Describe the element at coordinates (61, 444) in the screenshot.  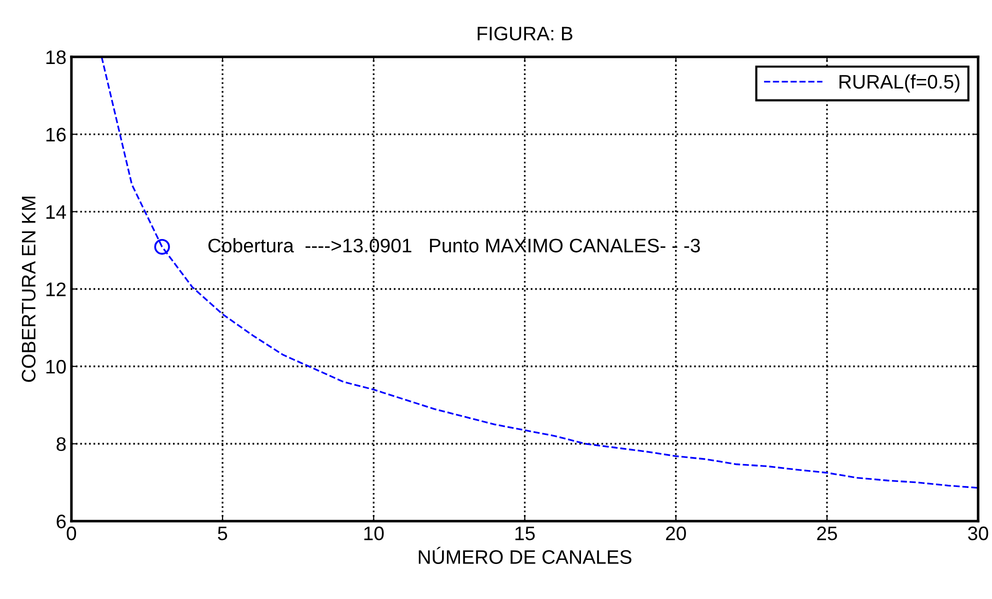
I see `y-tick-label: 8` at that location.